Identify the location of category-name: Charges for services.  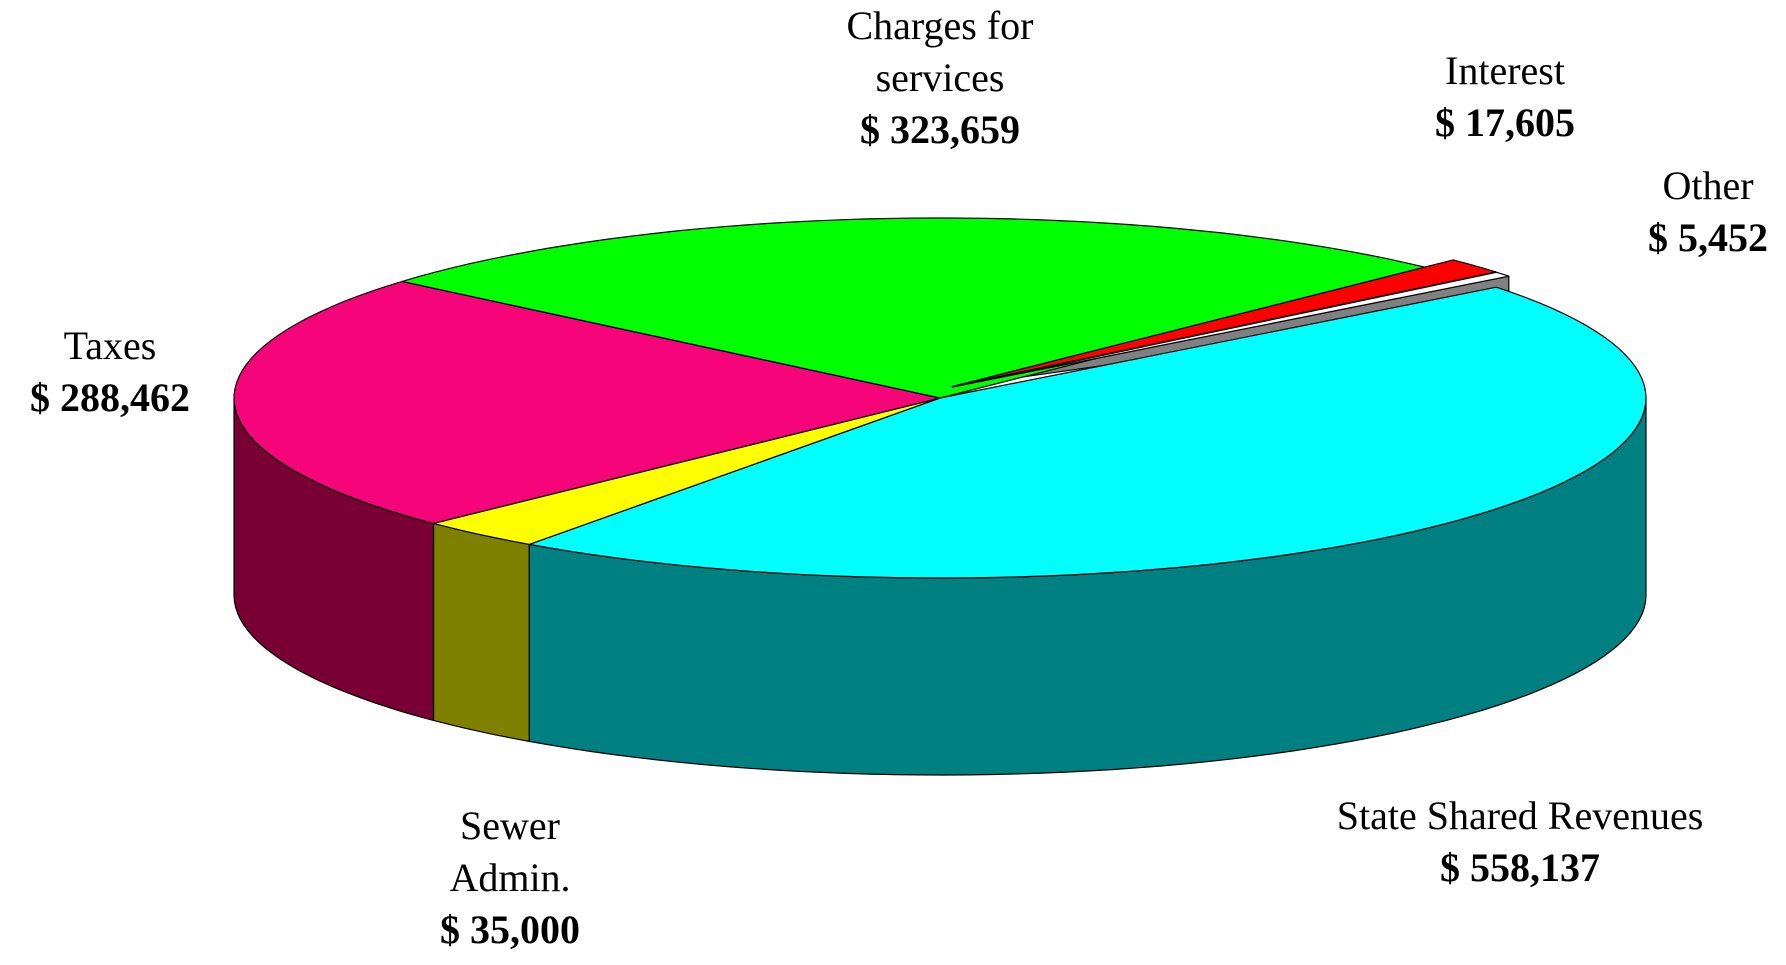
(940, 51).